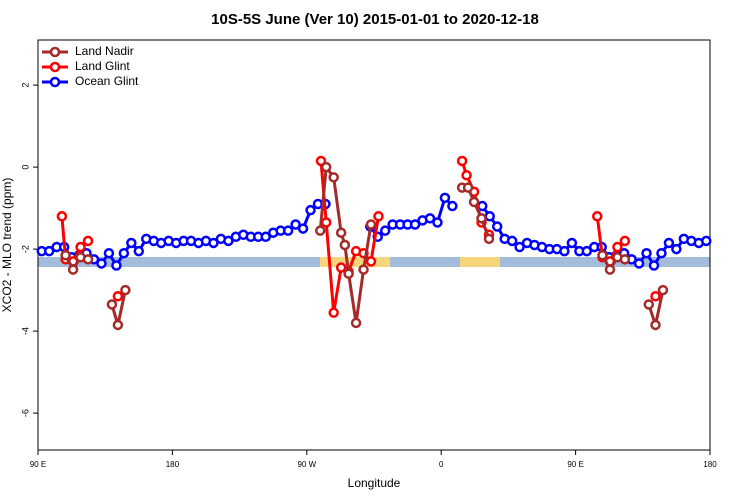  Describe the element at coordinates (25, 167) in the screenshot. I see `y-tick-label: 0` at that location.